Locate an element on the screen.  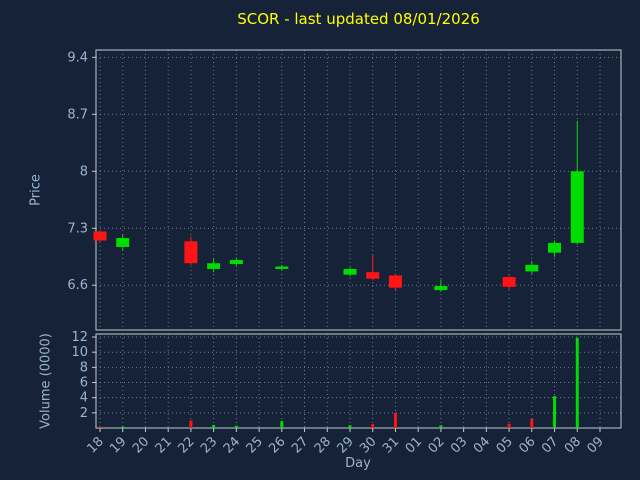
x-tick-label: 29 is located at coordinates (346, 445).